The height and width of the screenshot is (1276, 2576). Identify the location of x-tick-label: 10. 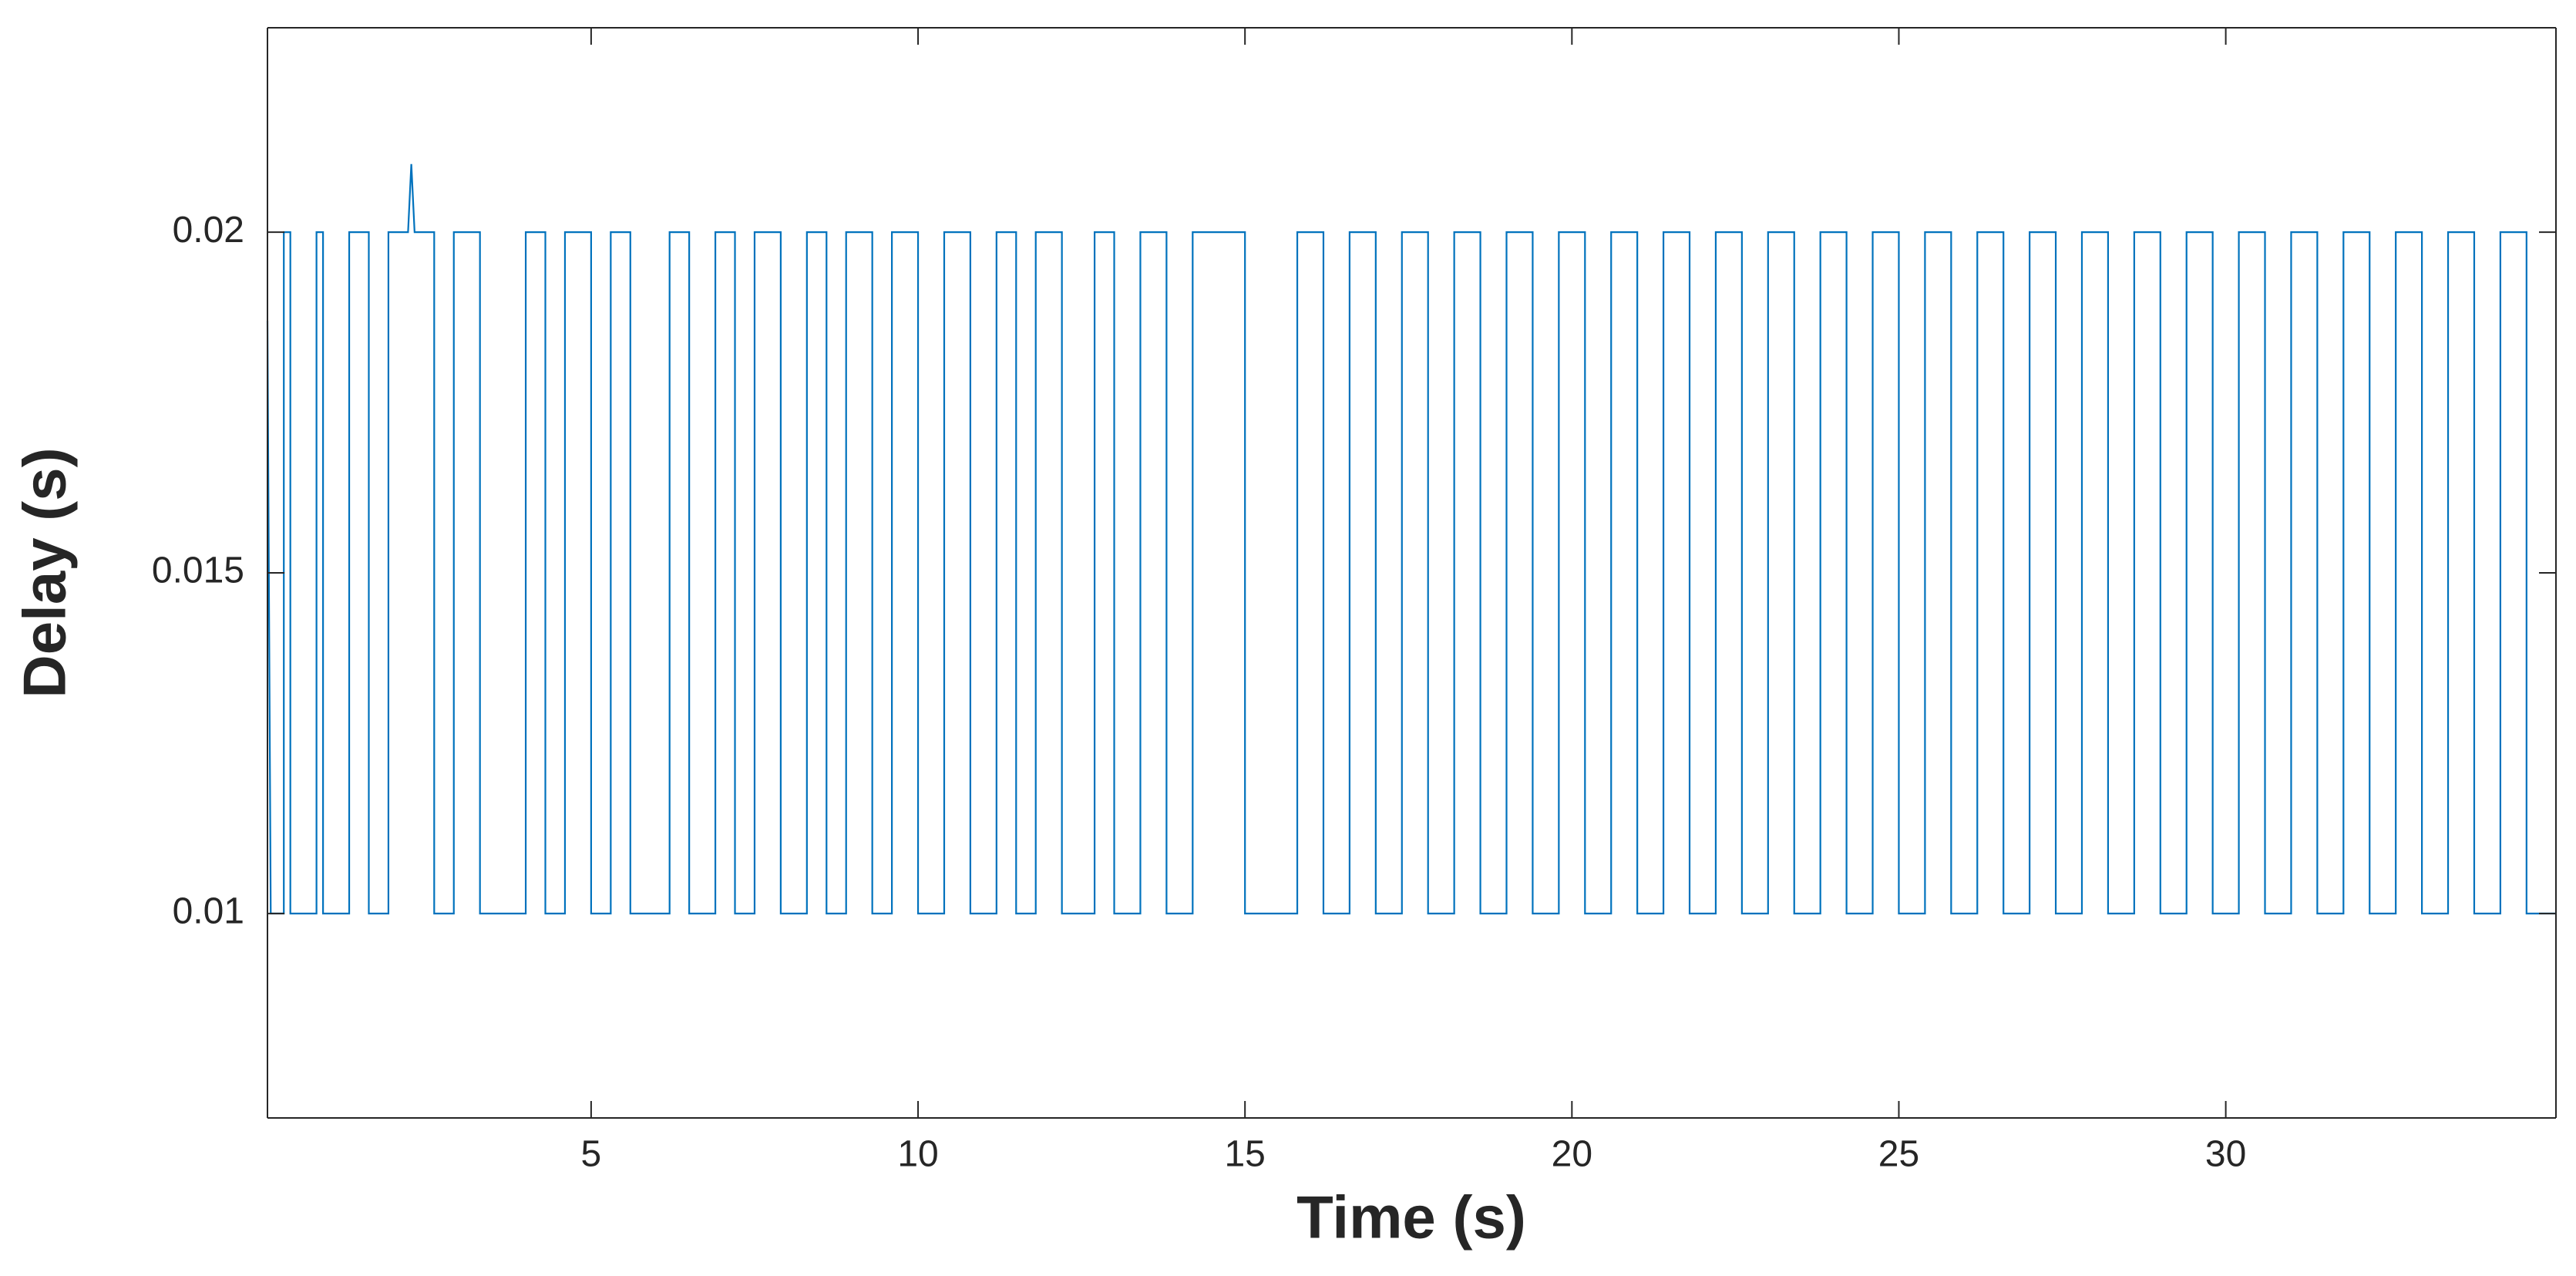
(917, 1154).